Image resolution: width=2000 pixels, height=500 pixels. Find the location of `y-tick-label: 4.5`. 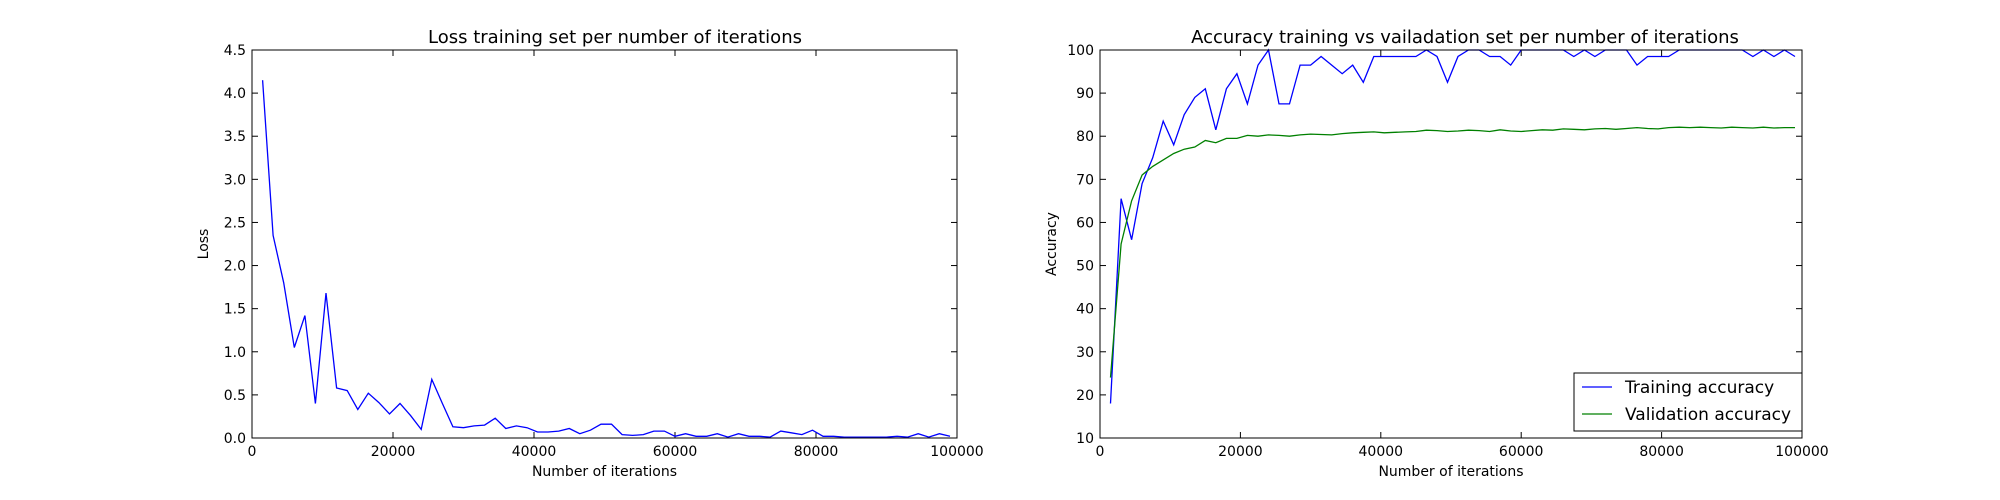

y-tick-label: 4.5 is located at coordinates (235, 51).